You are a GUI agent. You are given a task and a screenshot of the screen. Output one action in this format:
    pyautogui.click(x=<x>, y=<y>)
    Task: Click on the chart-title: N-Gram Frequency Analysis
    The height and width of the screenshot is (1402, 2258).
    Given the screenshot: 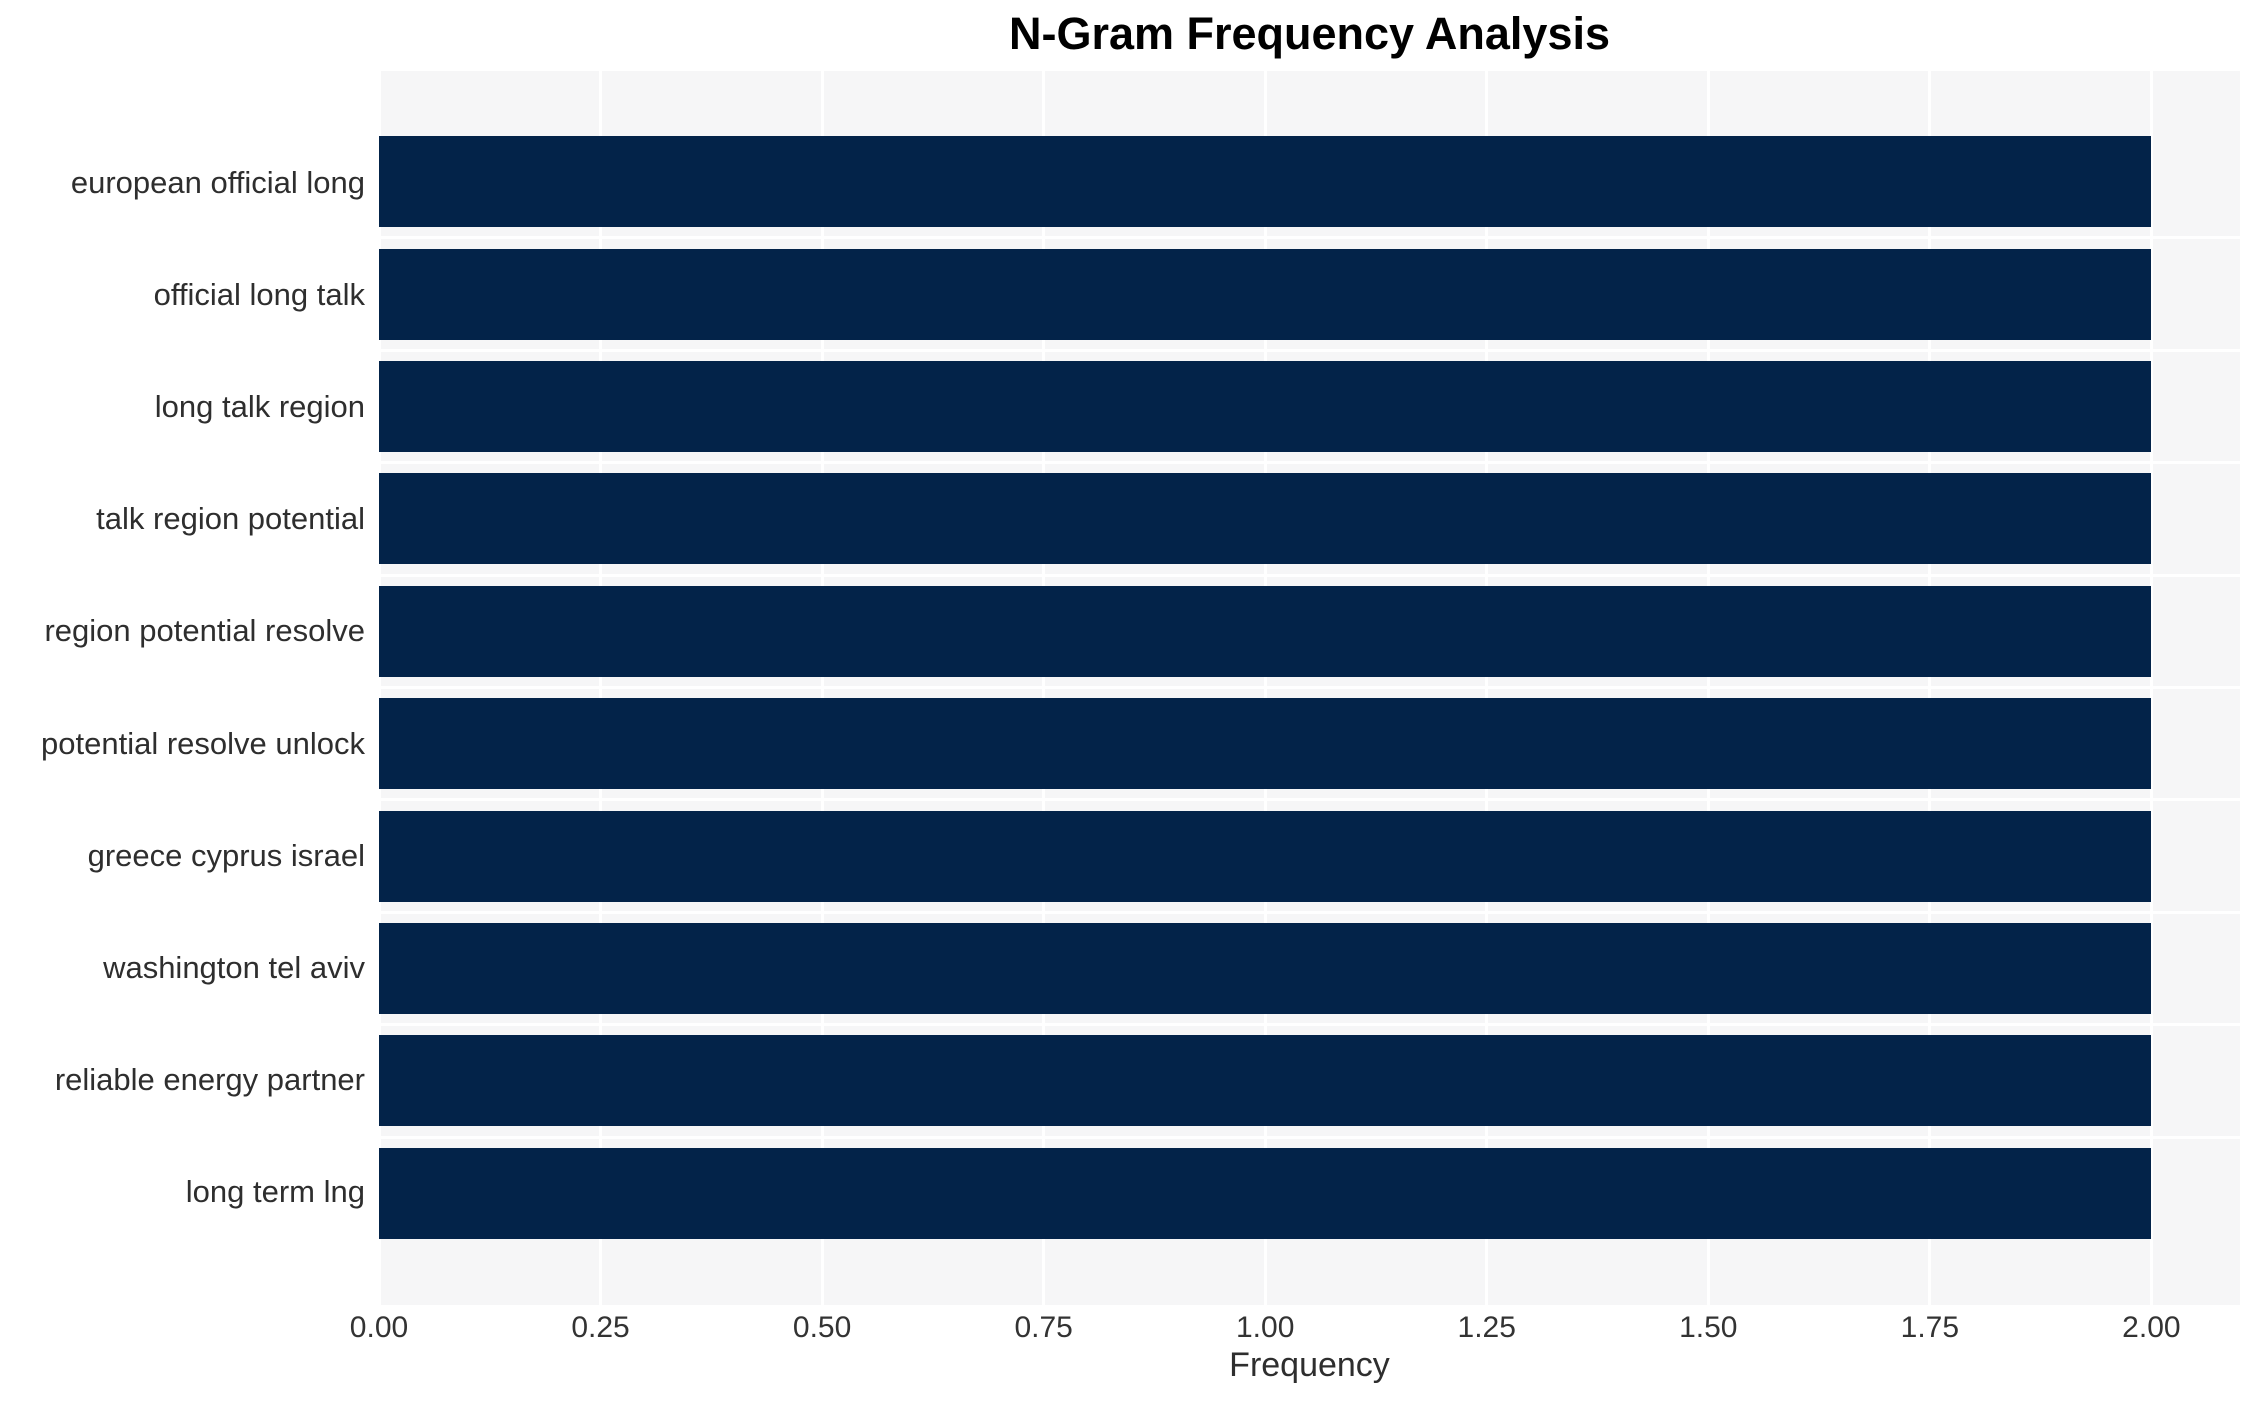 What is the action you would take?
    pyautogui.click(x=1309, y=33)
    